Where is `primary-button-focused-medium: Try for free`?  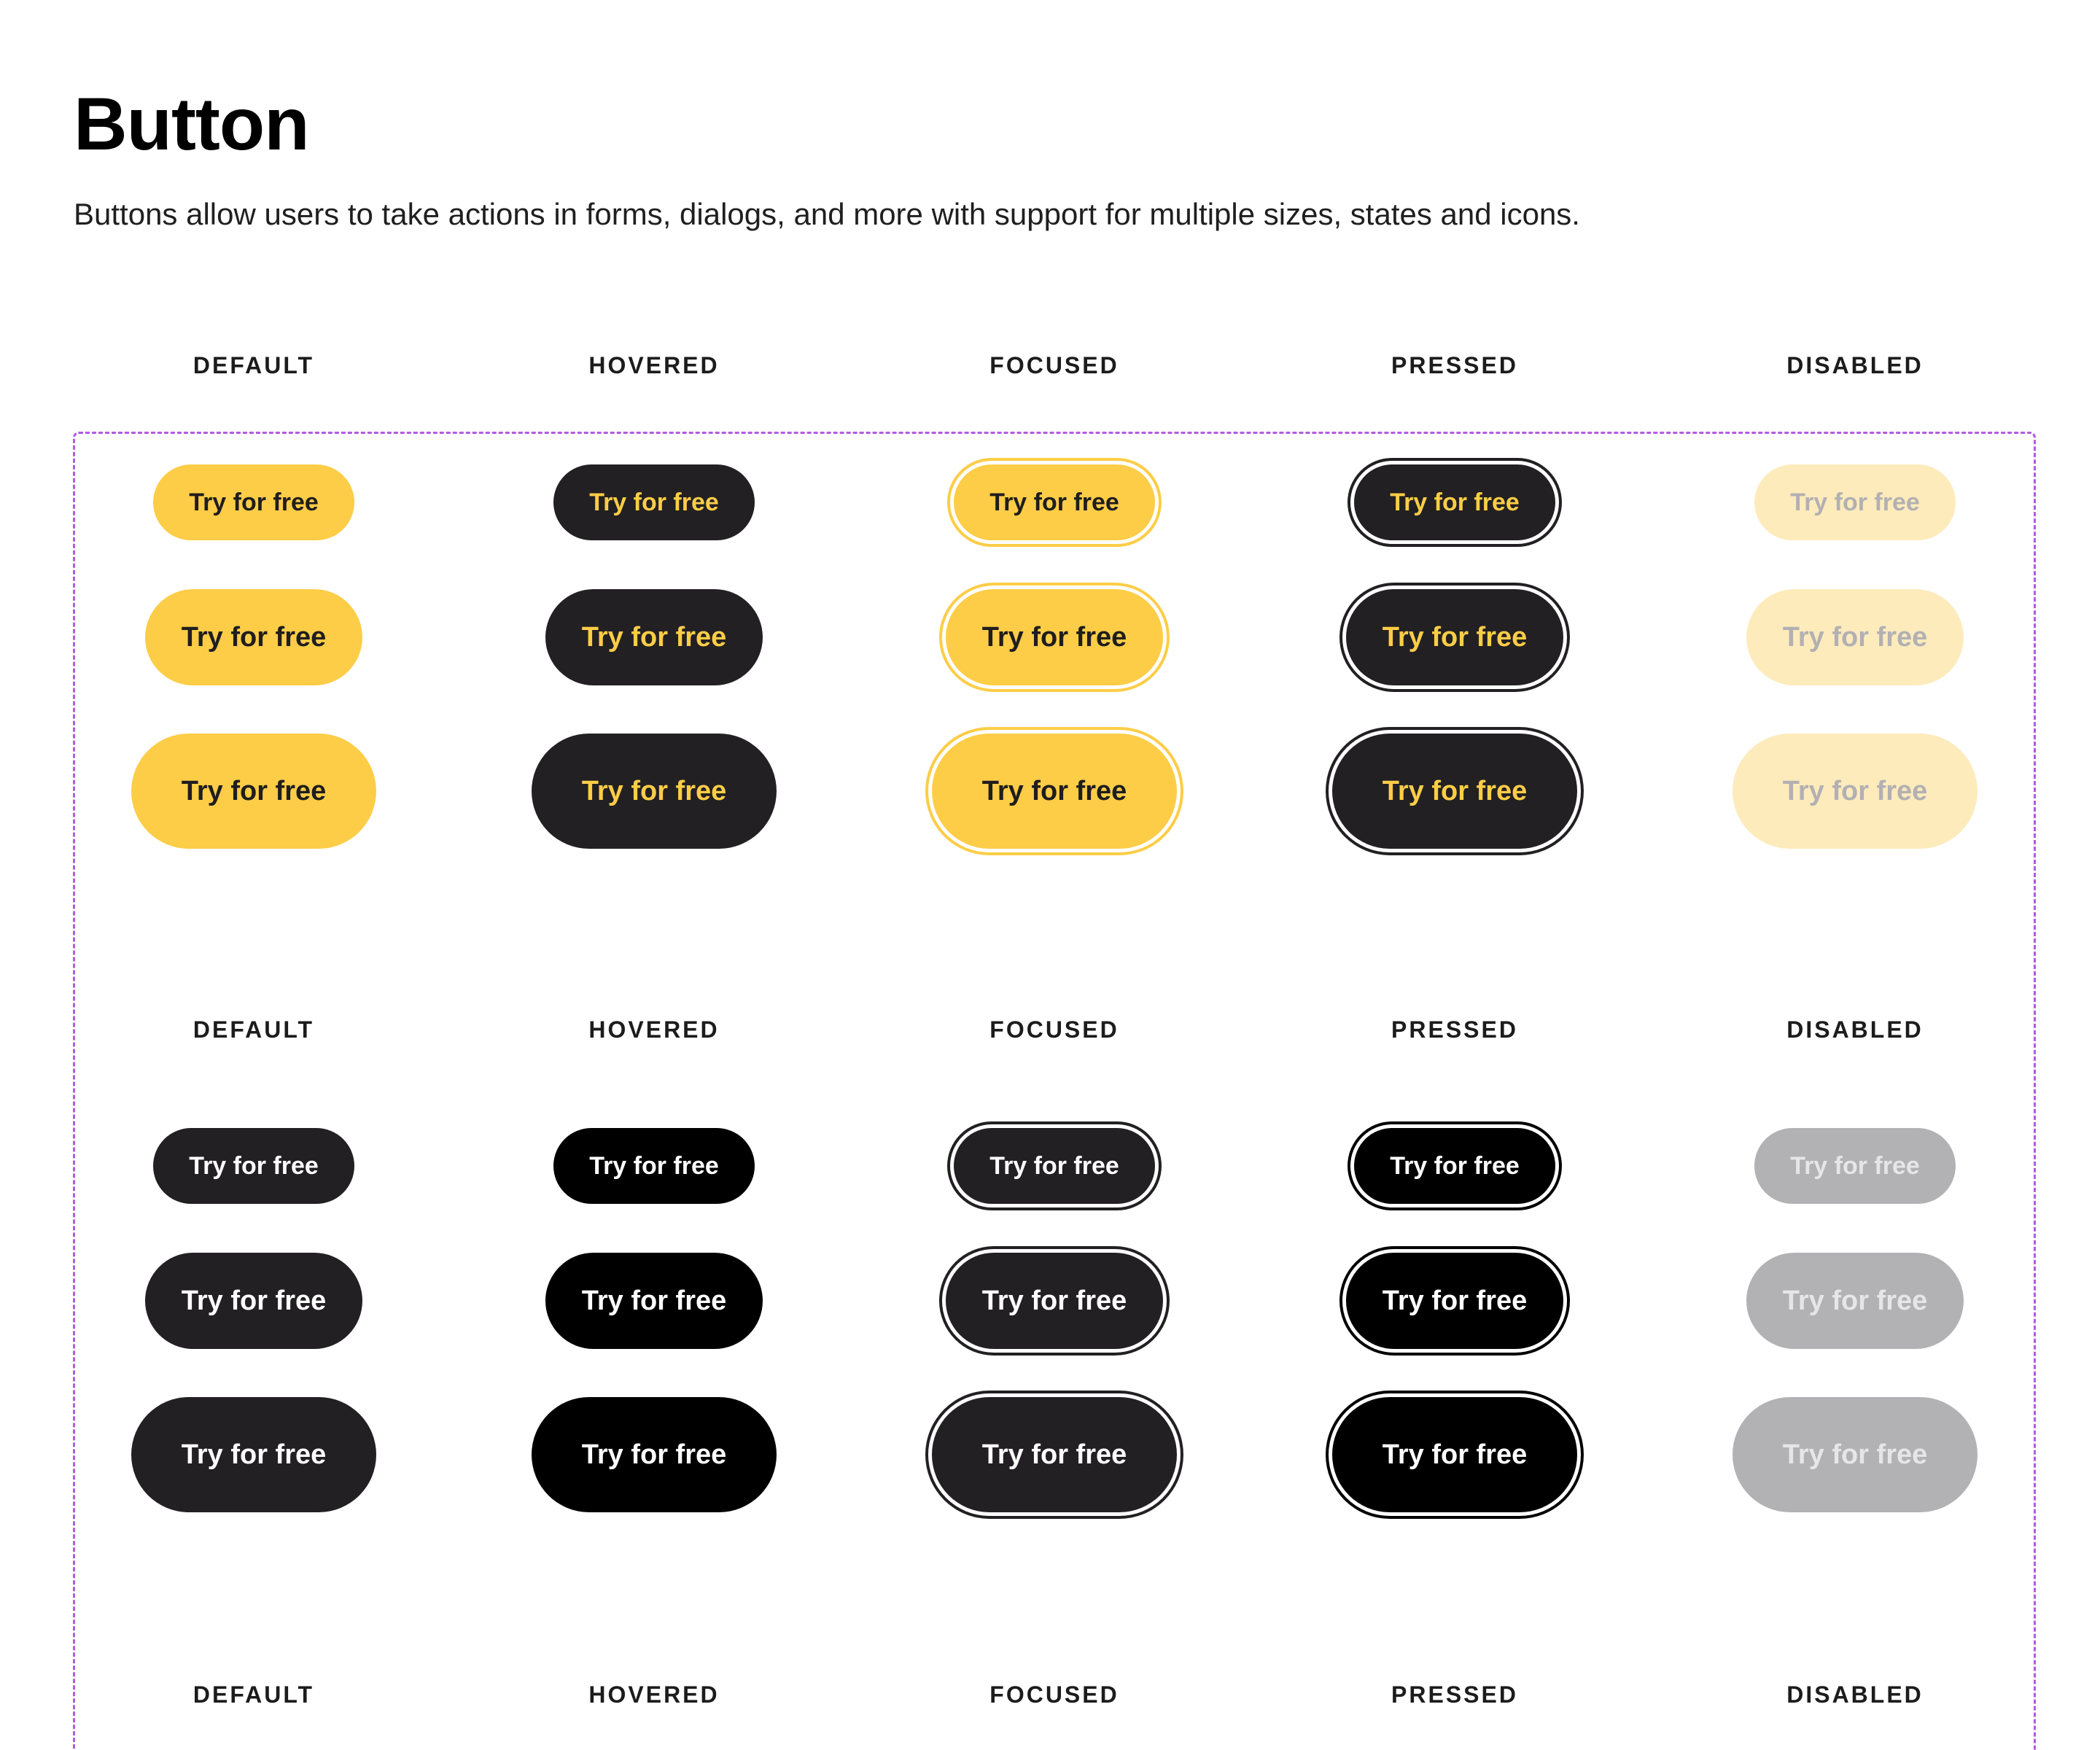
primary-button-focused-medium: Try for free is located at coordinates (1054, 637).